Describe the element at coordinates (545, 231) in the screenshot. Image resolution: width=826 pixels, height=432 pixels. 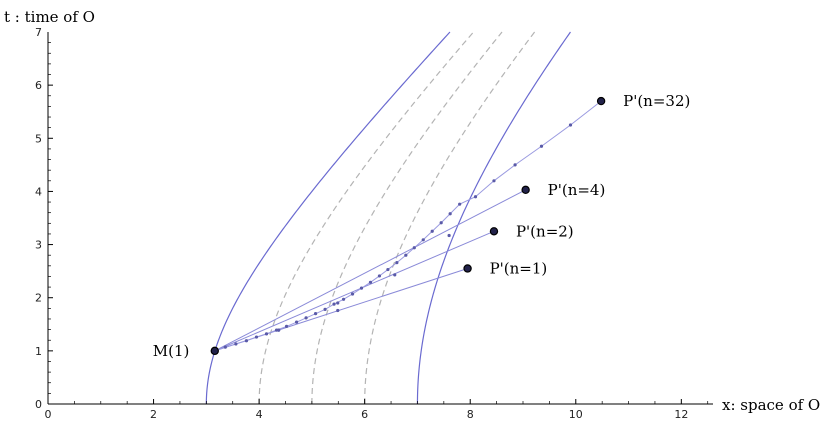
I see `label-target-1: P'(n=2)` at that location.